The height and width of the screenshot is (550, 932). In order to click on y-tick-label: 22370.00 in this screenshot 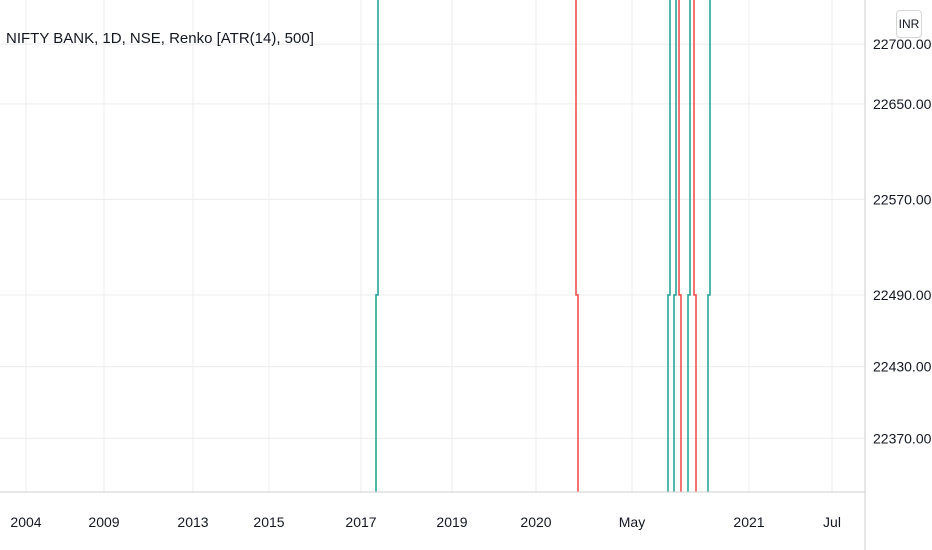, I will do `click(902, 438)`.